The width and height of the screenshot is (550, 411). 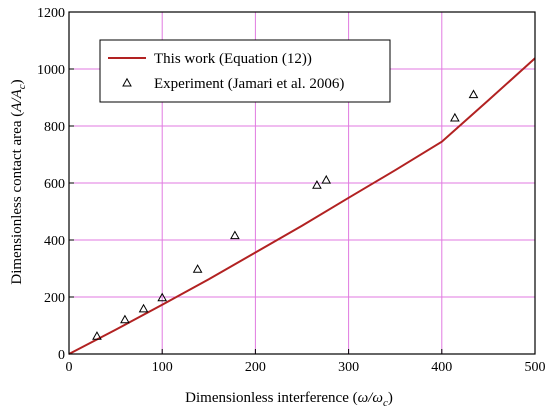 I want to click on legend-box, so click(x=245, y=71).